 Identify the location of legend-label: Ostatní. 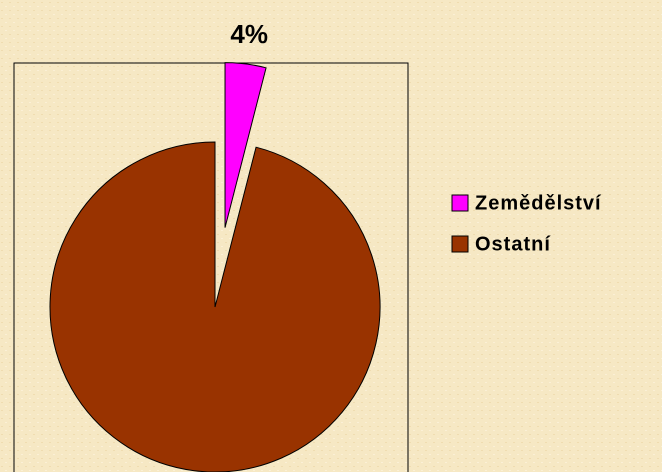
(513, 244).